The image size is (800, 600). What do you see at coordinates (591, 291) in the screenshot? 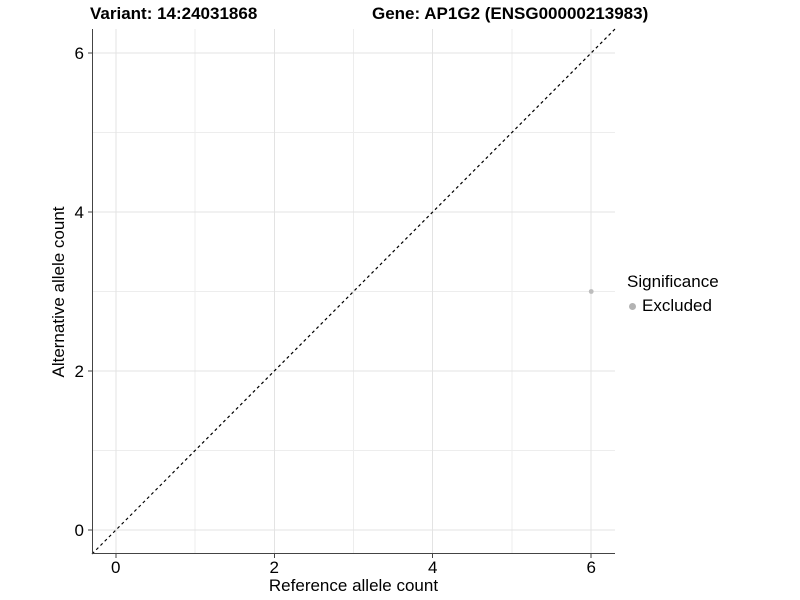
I see `data-point` at bounding box center [591, 291].